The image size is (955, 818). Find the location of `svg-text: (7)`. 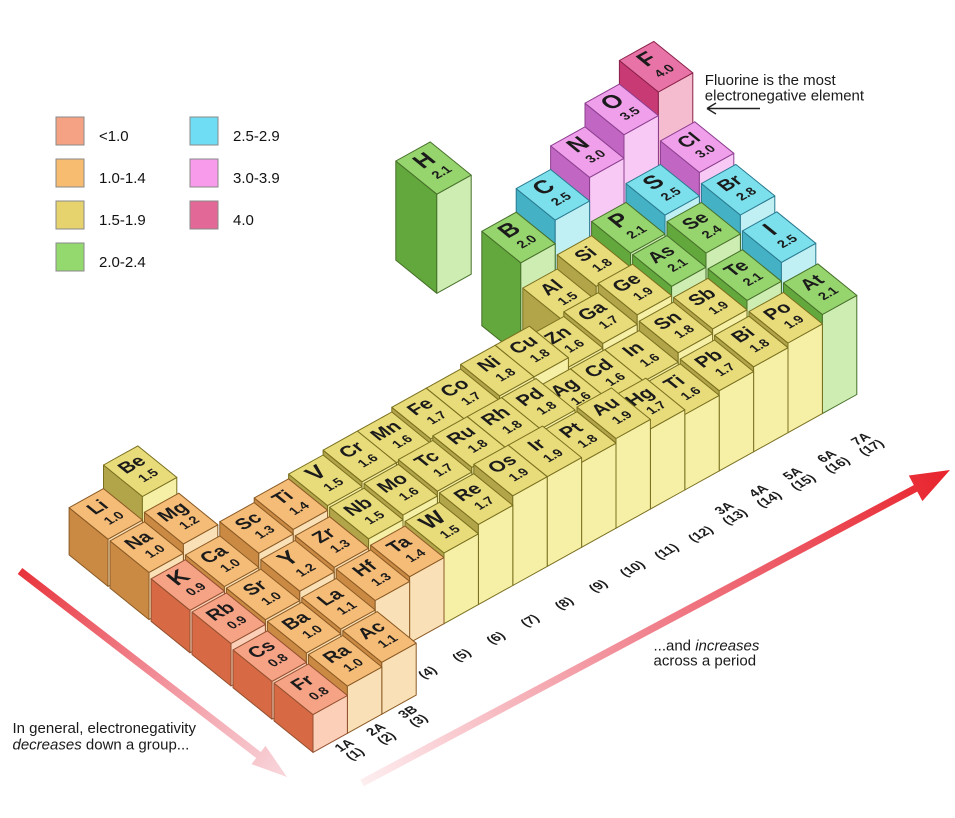

svg-text: (7) is located at coordinates (530, 620).